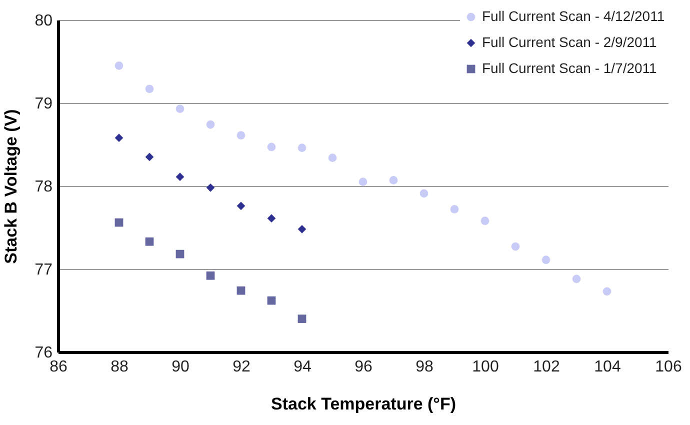 The image size is (690, 425). I want to click on legend-label: Full Current Scan - 4/12/2011, so click(573, 16).